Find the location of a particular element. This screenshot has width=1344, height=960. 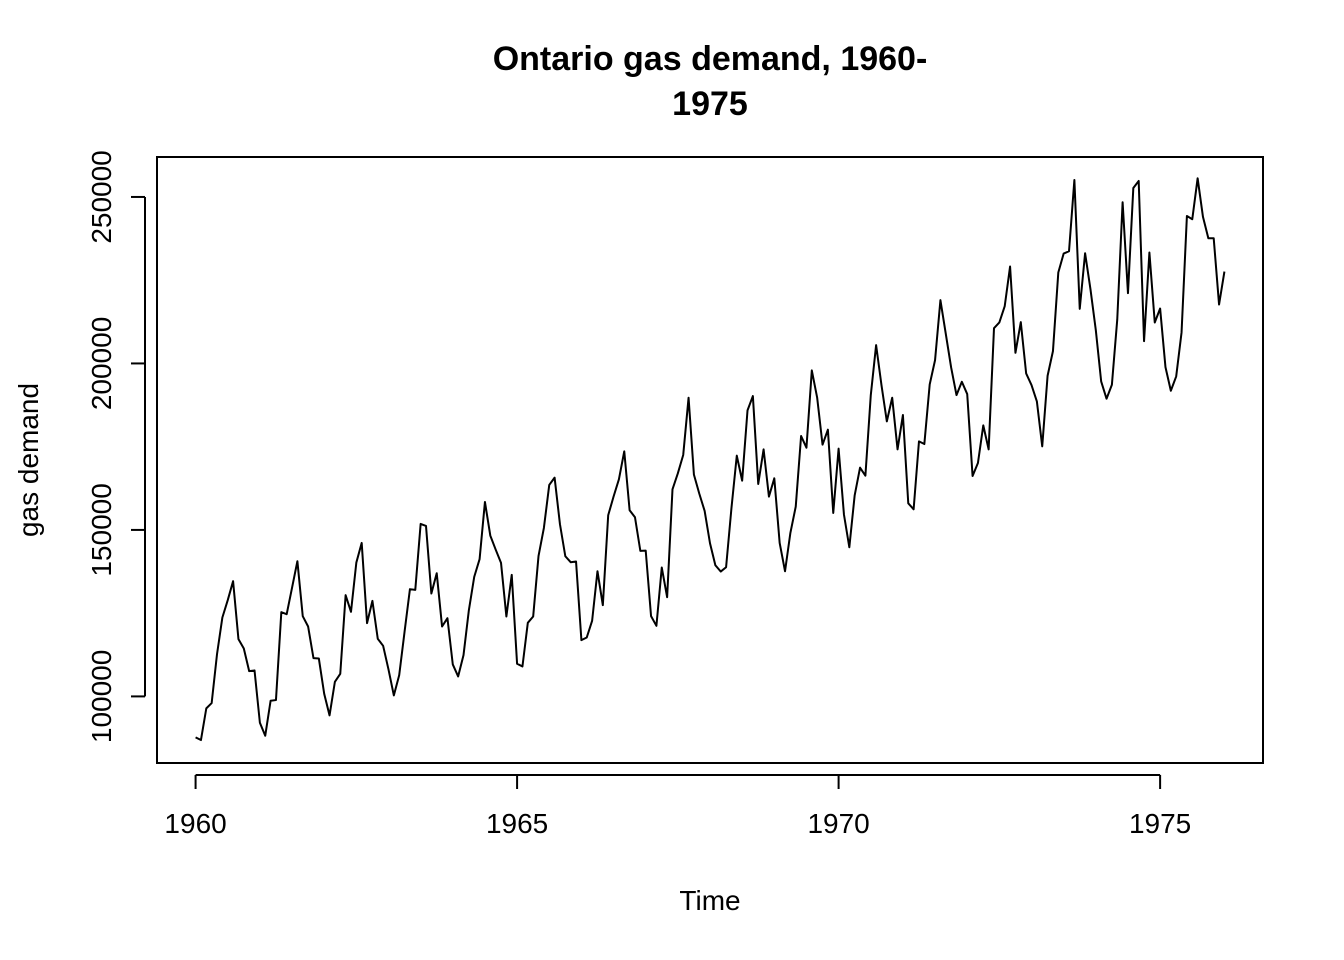

x-axis-label: Time is located at coordinates (709, 900).